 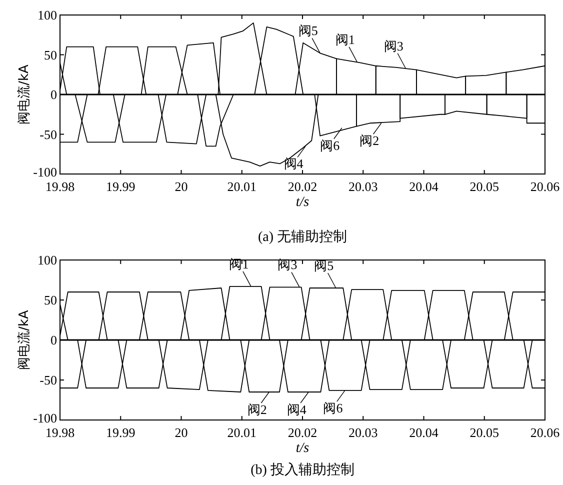 What do you see at coordinates (302, 470) in the screenshot?
I see `text: (b) 投入辅助控制` at bounding box center [302, 470].